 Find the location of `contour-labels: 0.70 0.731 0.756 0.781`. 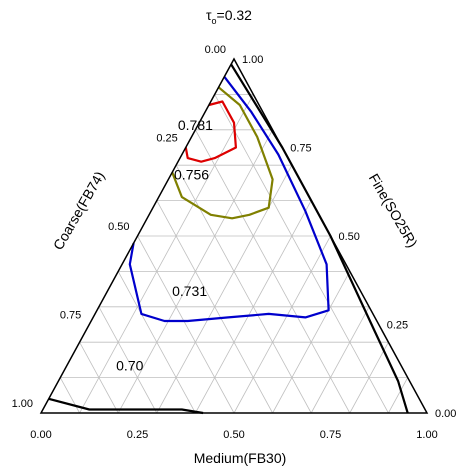

contour-labels: 0.70 0.731 0.756 0.781 is located at coordinates (164, 245).